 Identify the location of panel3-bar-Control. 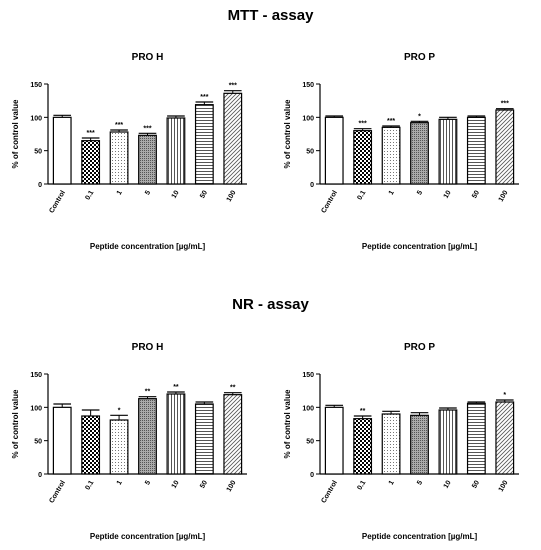
(334, 440).